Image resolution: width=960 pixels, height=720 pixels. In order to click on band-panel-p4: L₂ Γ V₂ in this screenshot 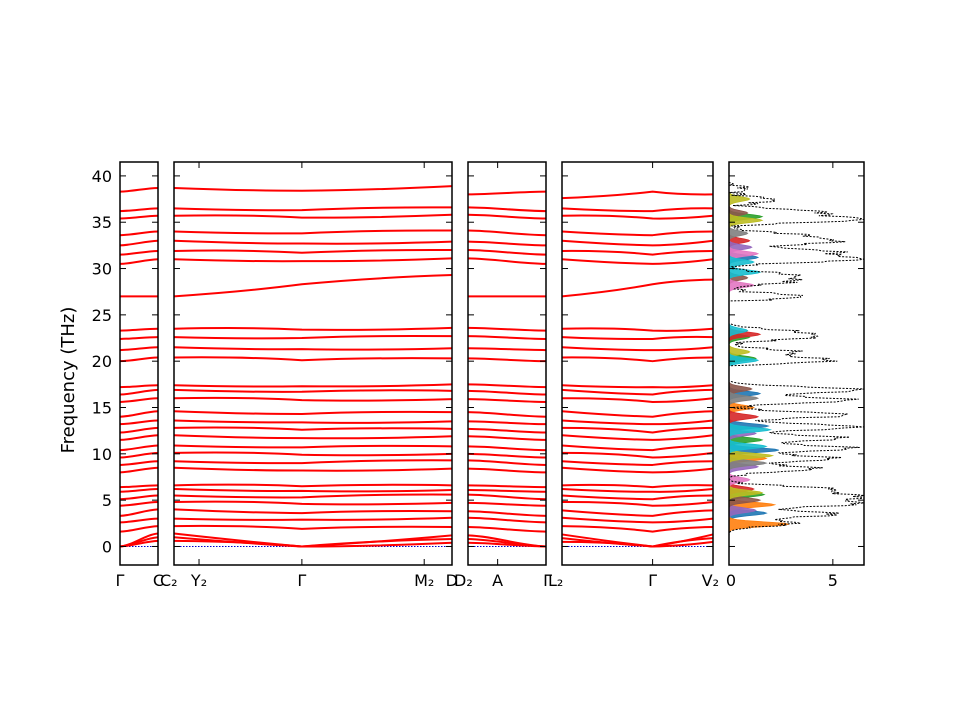, I will do `click(633, 375)`.